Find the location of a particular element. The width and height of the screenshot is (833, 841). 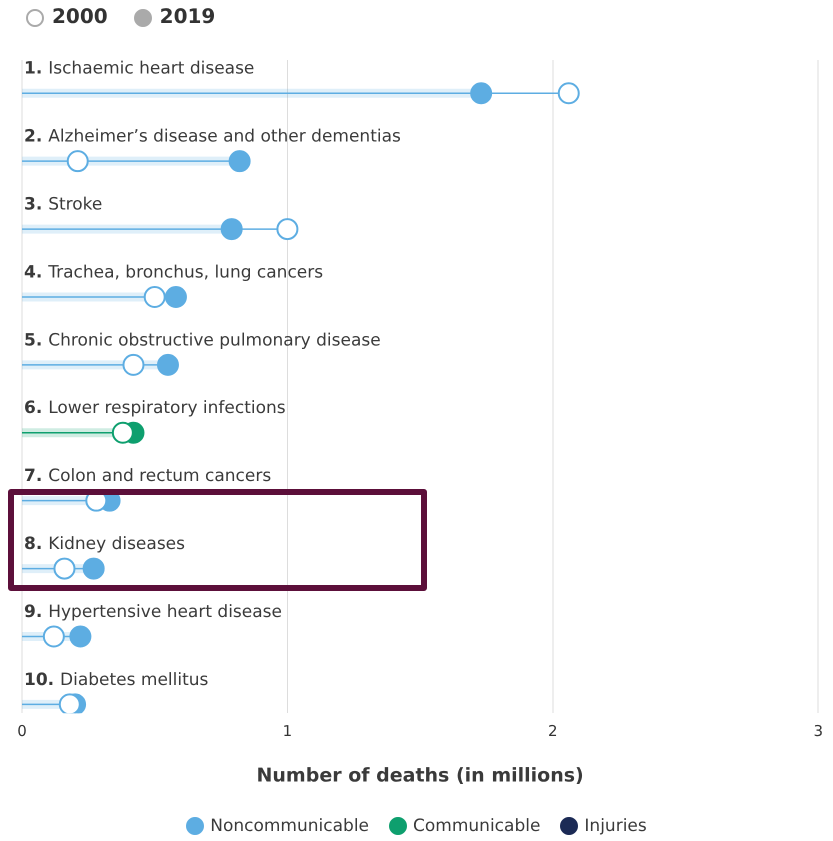

legend-label: Injuries is located at coordinates (615, 826).